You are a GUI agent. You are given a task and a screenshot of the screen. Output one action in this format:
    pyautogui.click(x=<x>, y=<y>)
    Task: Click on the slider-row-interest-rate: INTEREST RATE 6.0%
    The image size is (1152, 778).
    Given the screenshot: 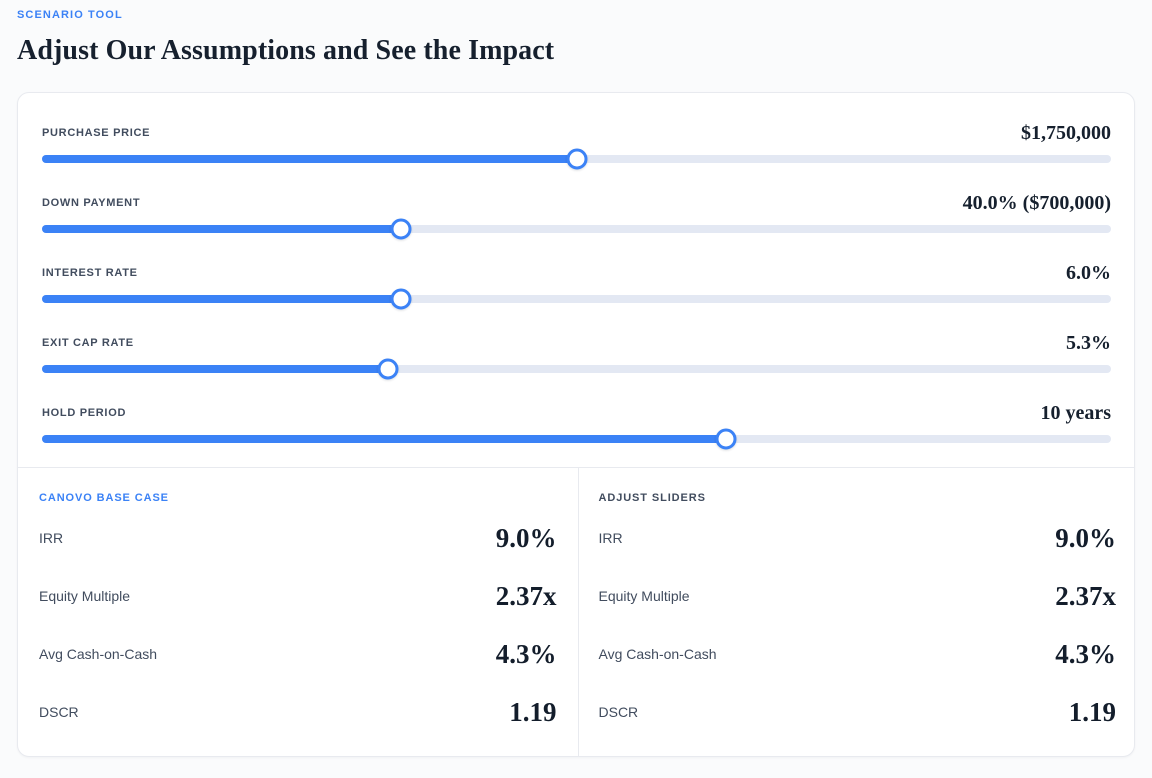 What is the action you would take?
    pyautogui.click(x=576, y=287)
    